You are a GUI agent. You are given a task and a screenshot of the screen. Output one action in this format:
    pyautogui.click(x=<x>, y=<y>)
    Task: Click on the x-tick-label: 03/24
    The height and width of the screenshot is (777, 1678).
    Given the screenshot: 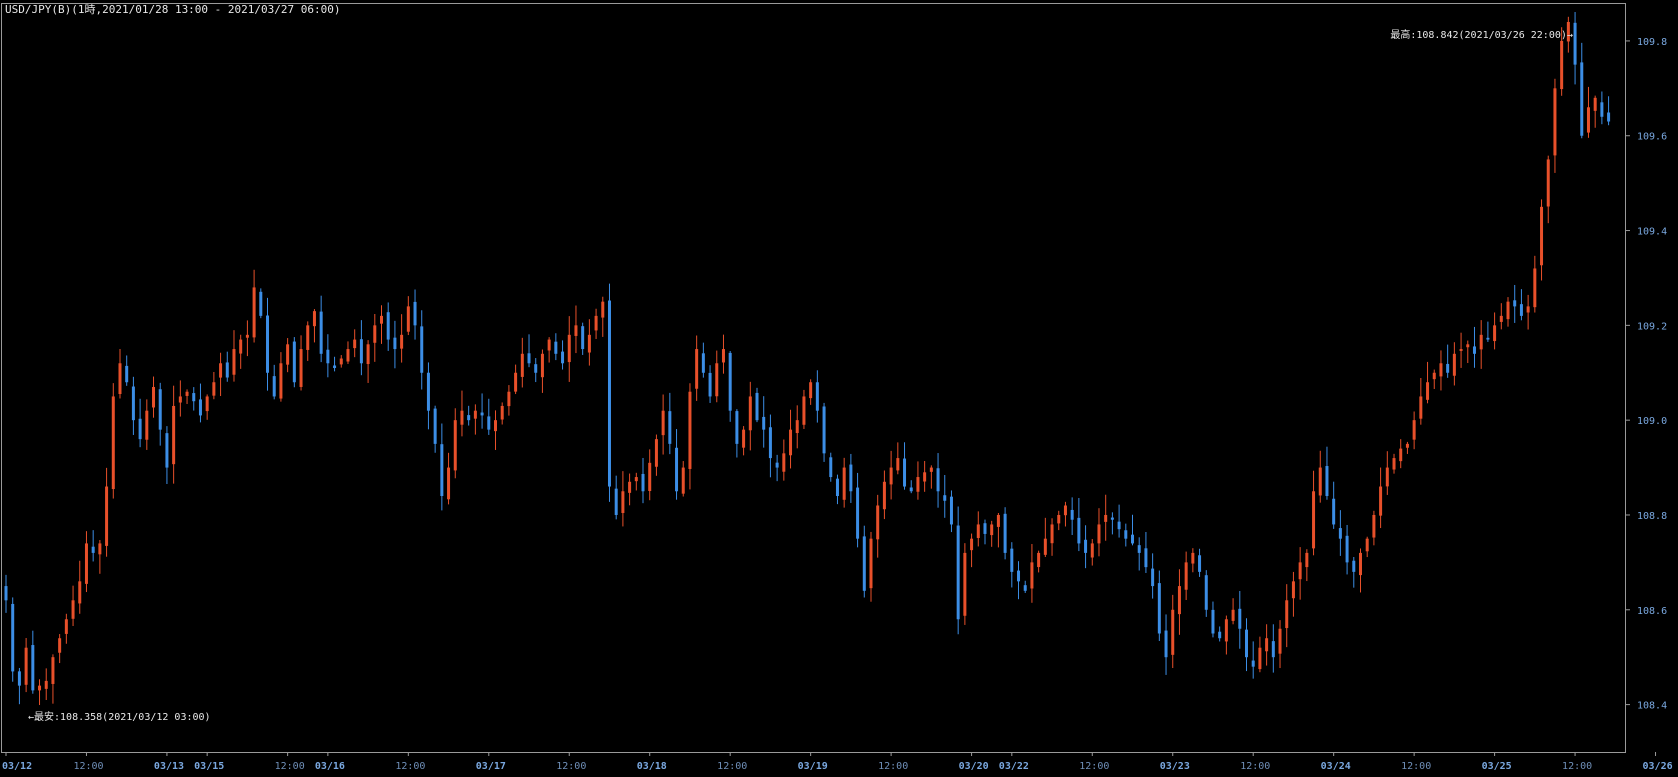 What is the action you would take?
    pyautogui.click(x=1336, y=766)
    